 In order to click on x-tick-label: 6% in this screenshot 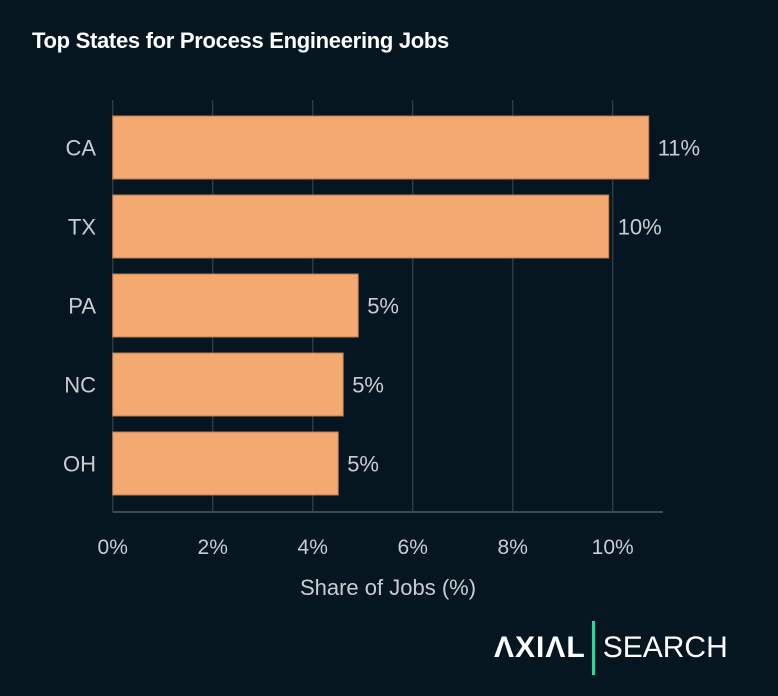, I will do `click(413, 547)`.